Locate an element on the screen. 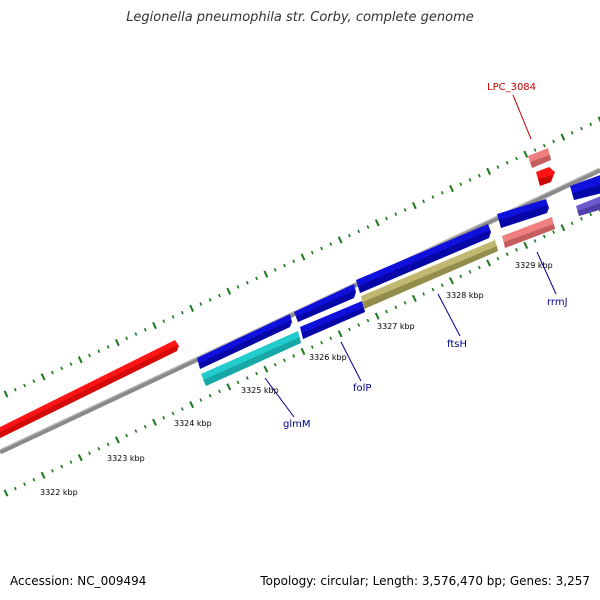  tick-label: 3326 kbp is located at coordinates (328, 357).